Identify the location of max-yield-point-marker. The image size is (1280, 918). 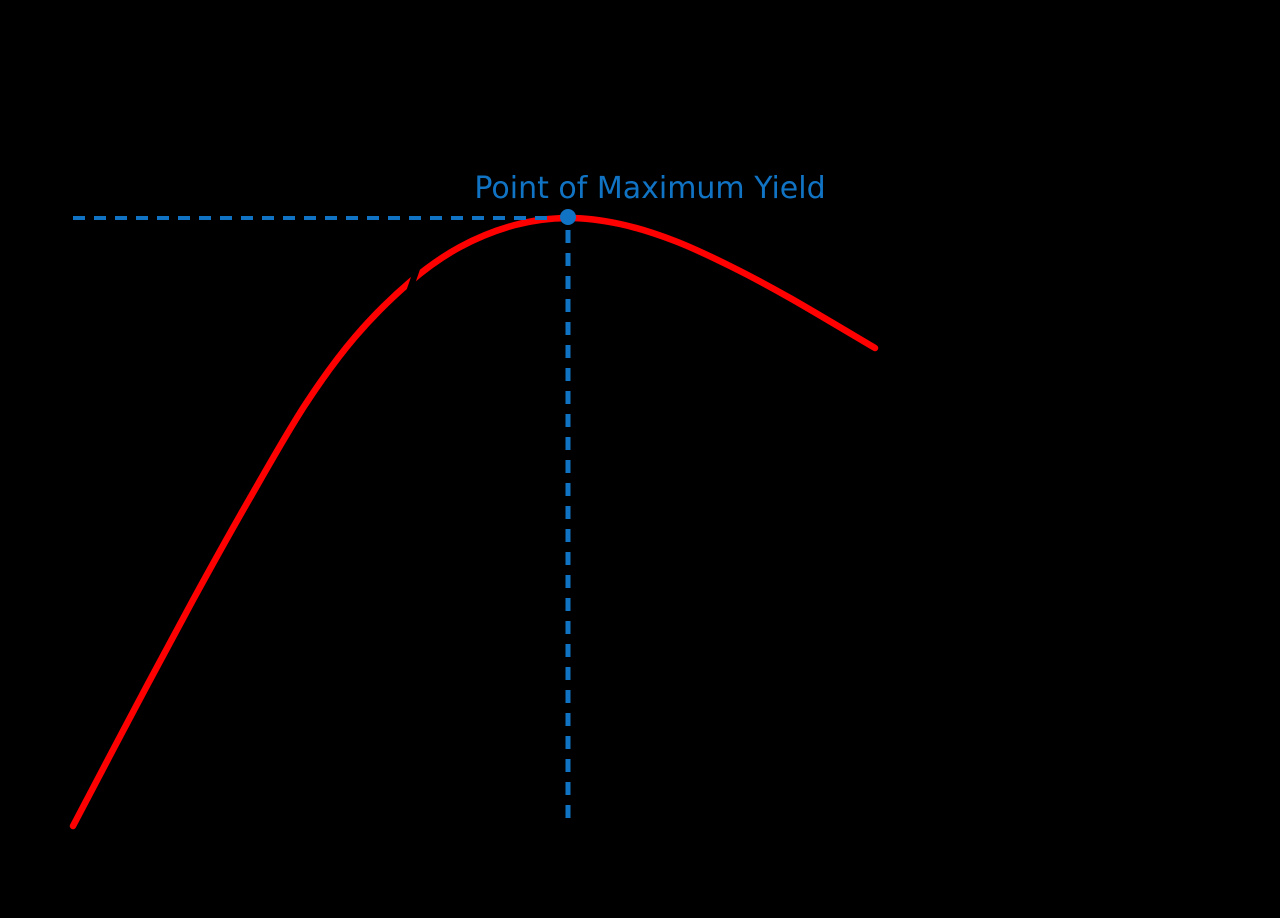
(568, 217).